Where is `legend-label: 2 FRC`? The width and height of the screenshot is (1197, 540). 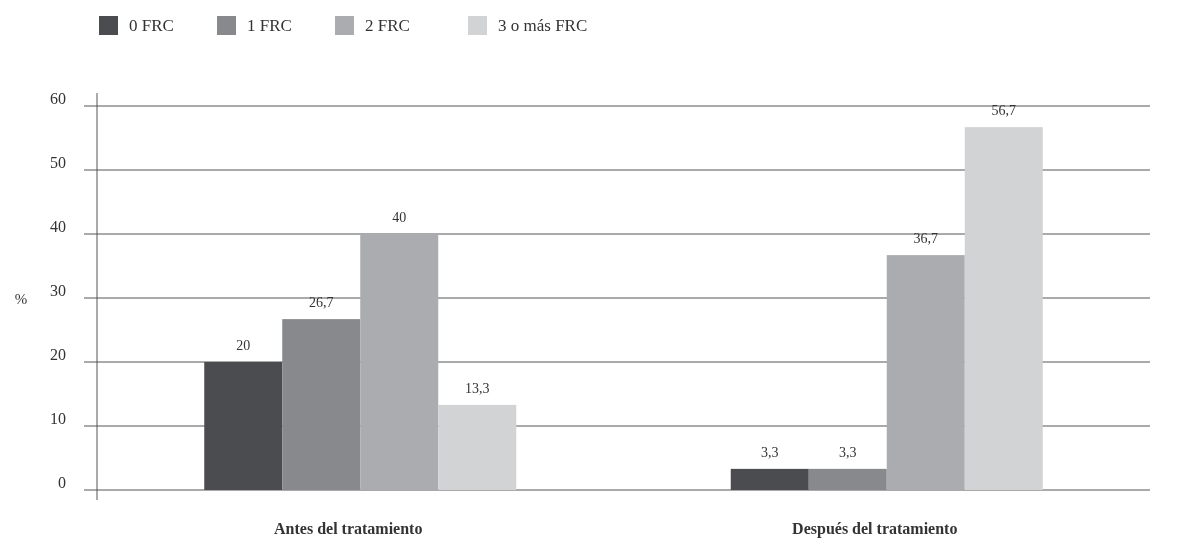 legend-label: 2 FRC is located at coordinates (387, 25).